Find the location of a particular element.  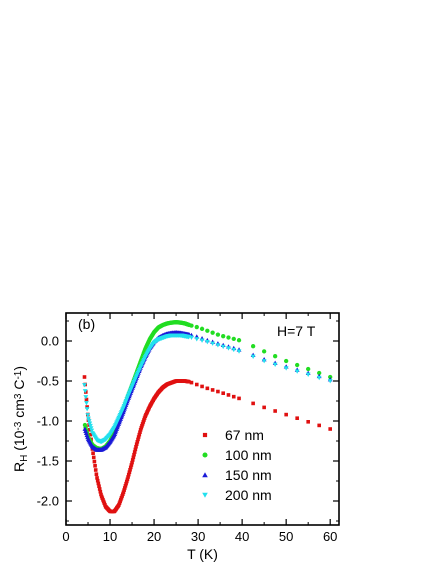

legend-label: 200 nm is located at coordinates (248, 495).